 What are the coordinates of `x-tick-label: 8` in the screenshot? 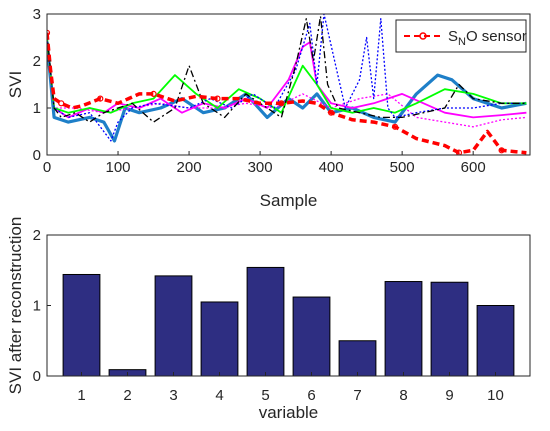 It's located at (403, 395).